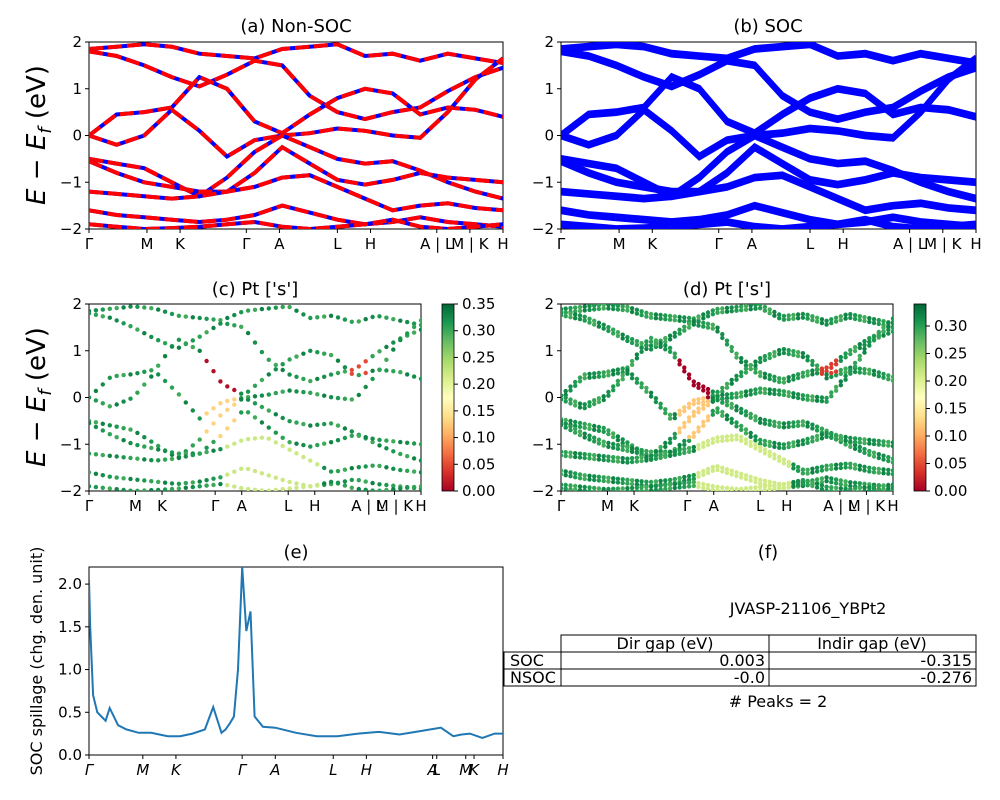 The height and width of the screenshot is (800, 1000). Describe the element at coordinates (162, 506) in the screenshot. I see `x-tick-label: K` at that location.